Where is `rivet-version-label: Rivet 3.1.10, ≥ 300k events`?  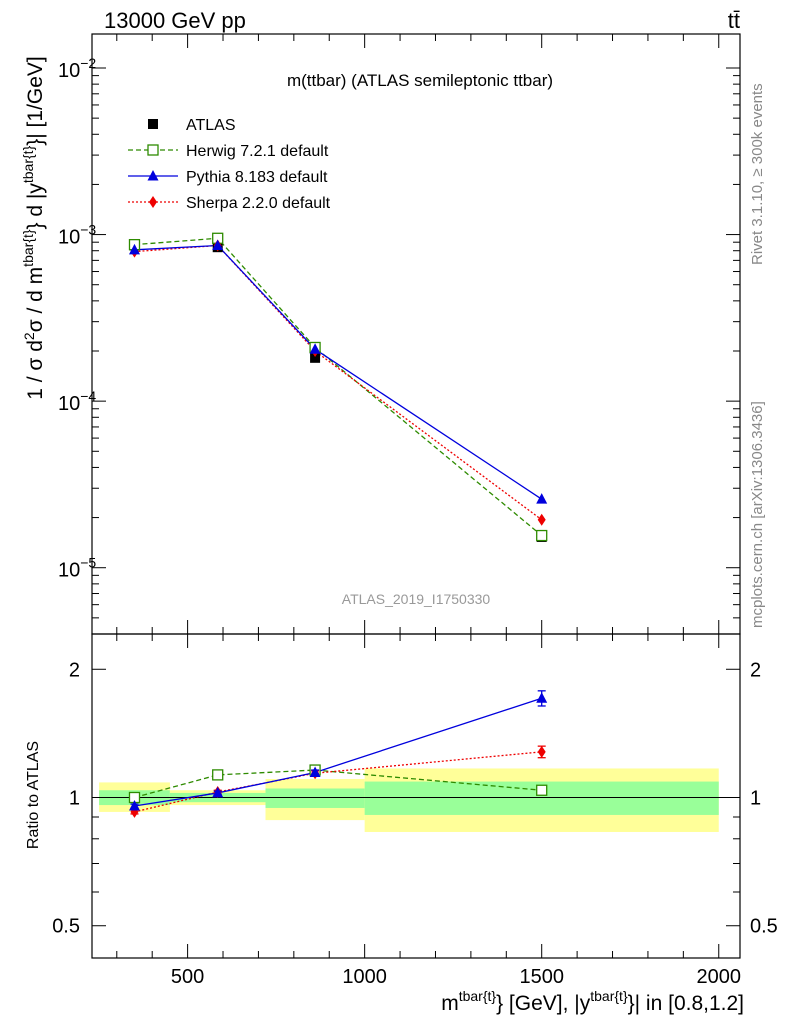 rivet-version-label: Rivet 3.1.10, ≥ 300k events is located at coordinates (757, 174).